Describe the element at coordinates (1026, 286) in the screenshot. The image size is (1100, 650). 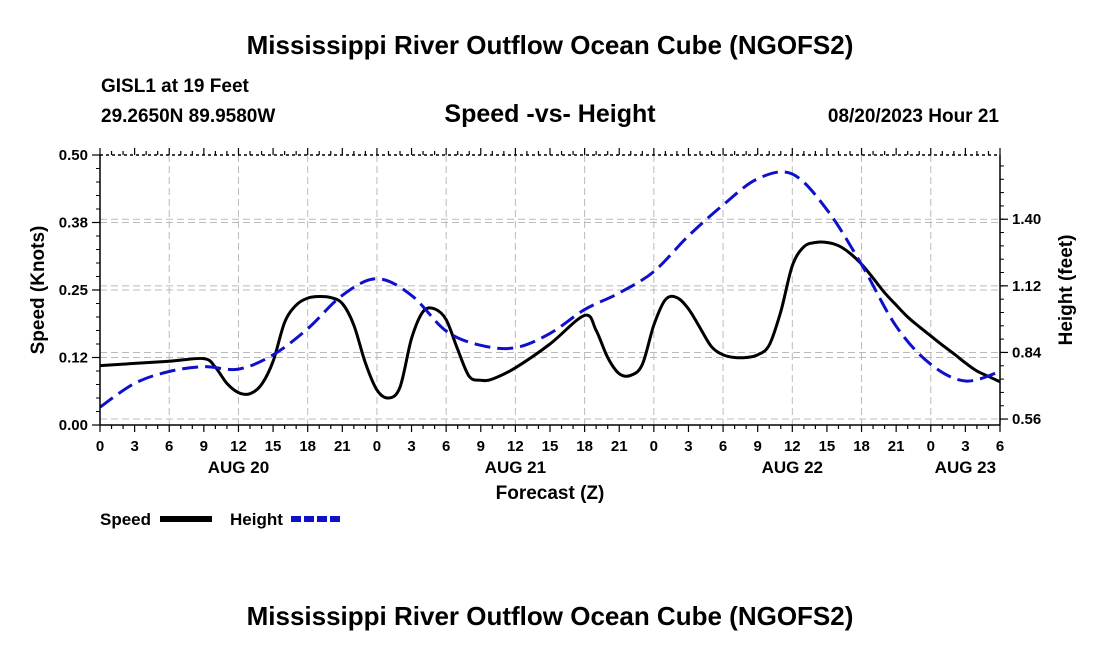
I see `y-right-tick-label: 1.12` at that location.